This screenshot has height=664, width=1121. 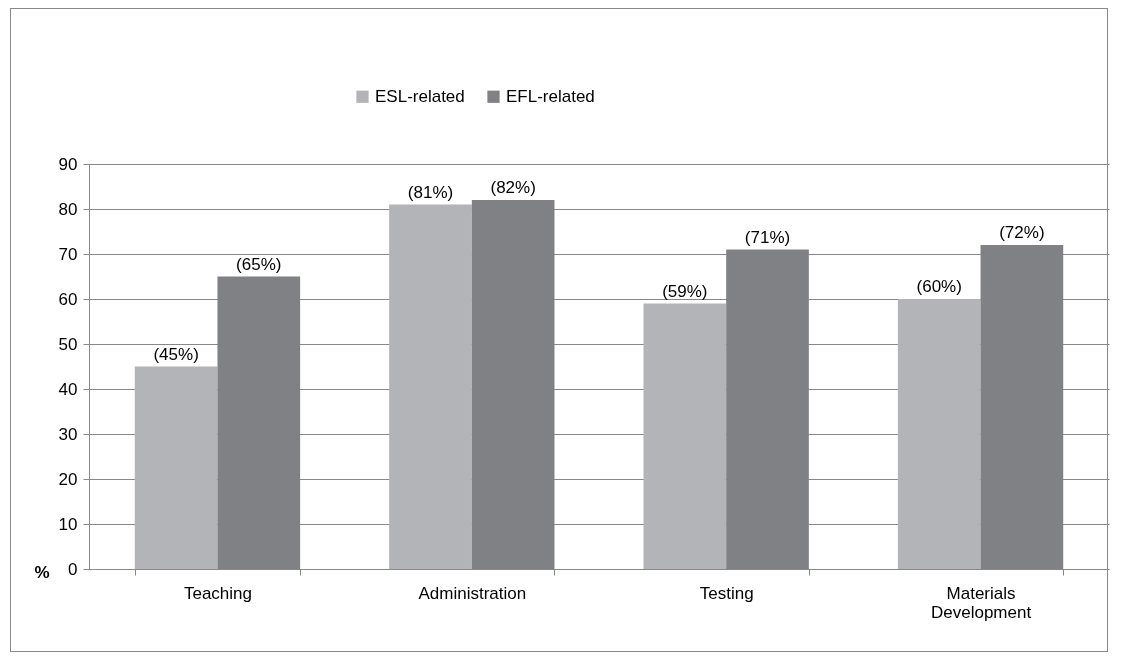 I want to click on data-label: (45%), so click(x=176, y=354).